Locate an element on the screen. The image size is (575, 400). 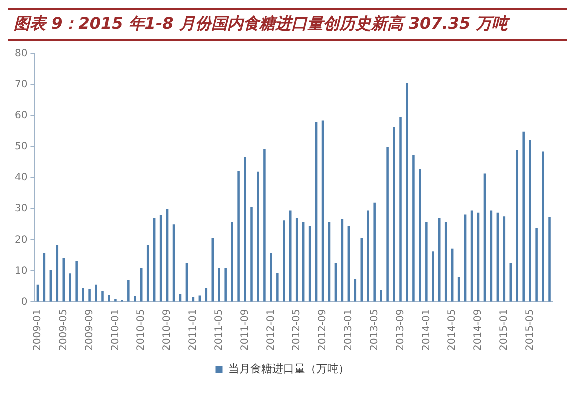
x-tick-label: 2015-01 is located at coordinates (504, 330).